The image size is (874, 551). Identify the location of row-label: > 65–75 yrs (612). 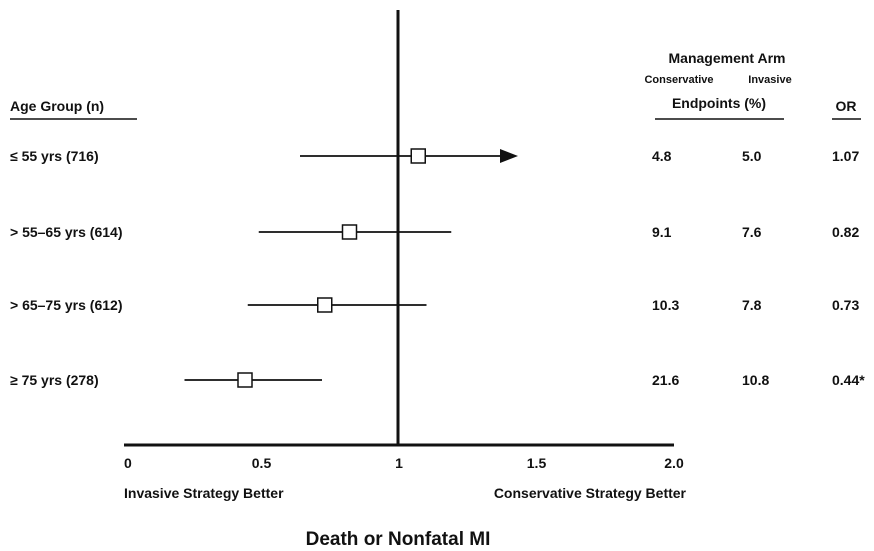
(66, 305).